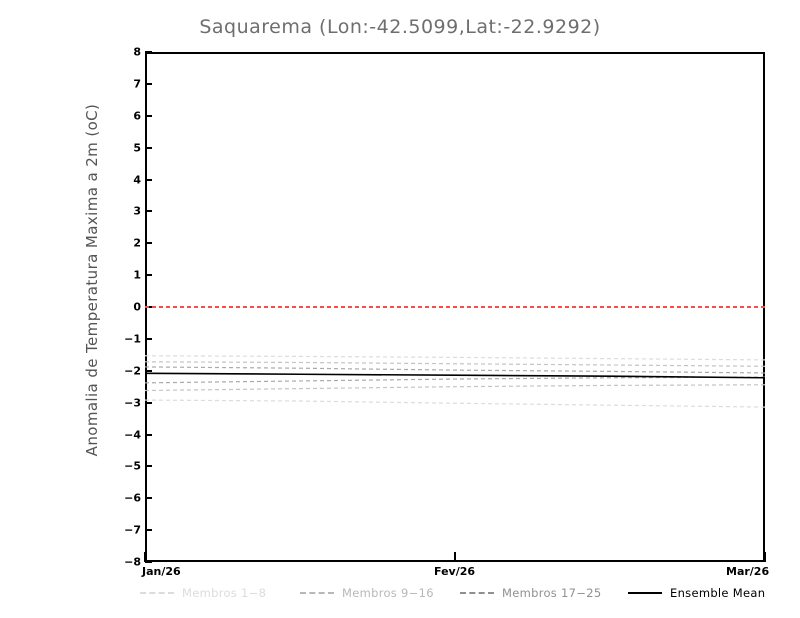 This screenshot has width=800, height=618. I want to click on y-tick-label: 3, so click(137, 211).